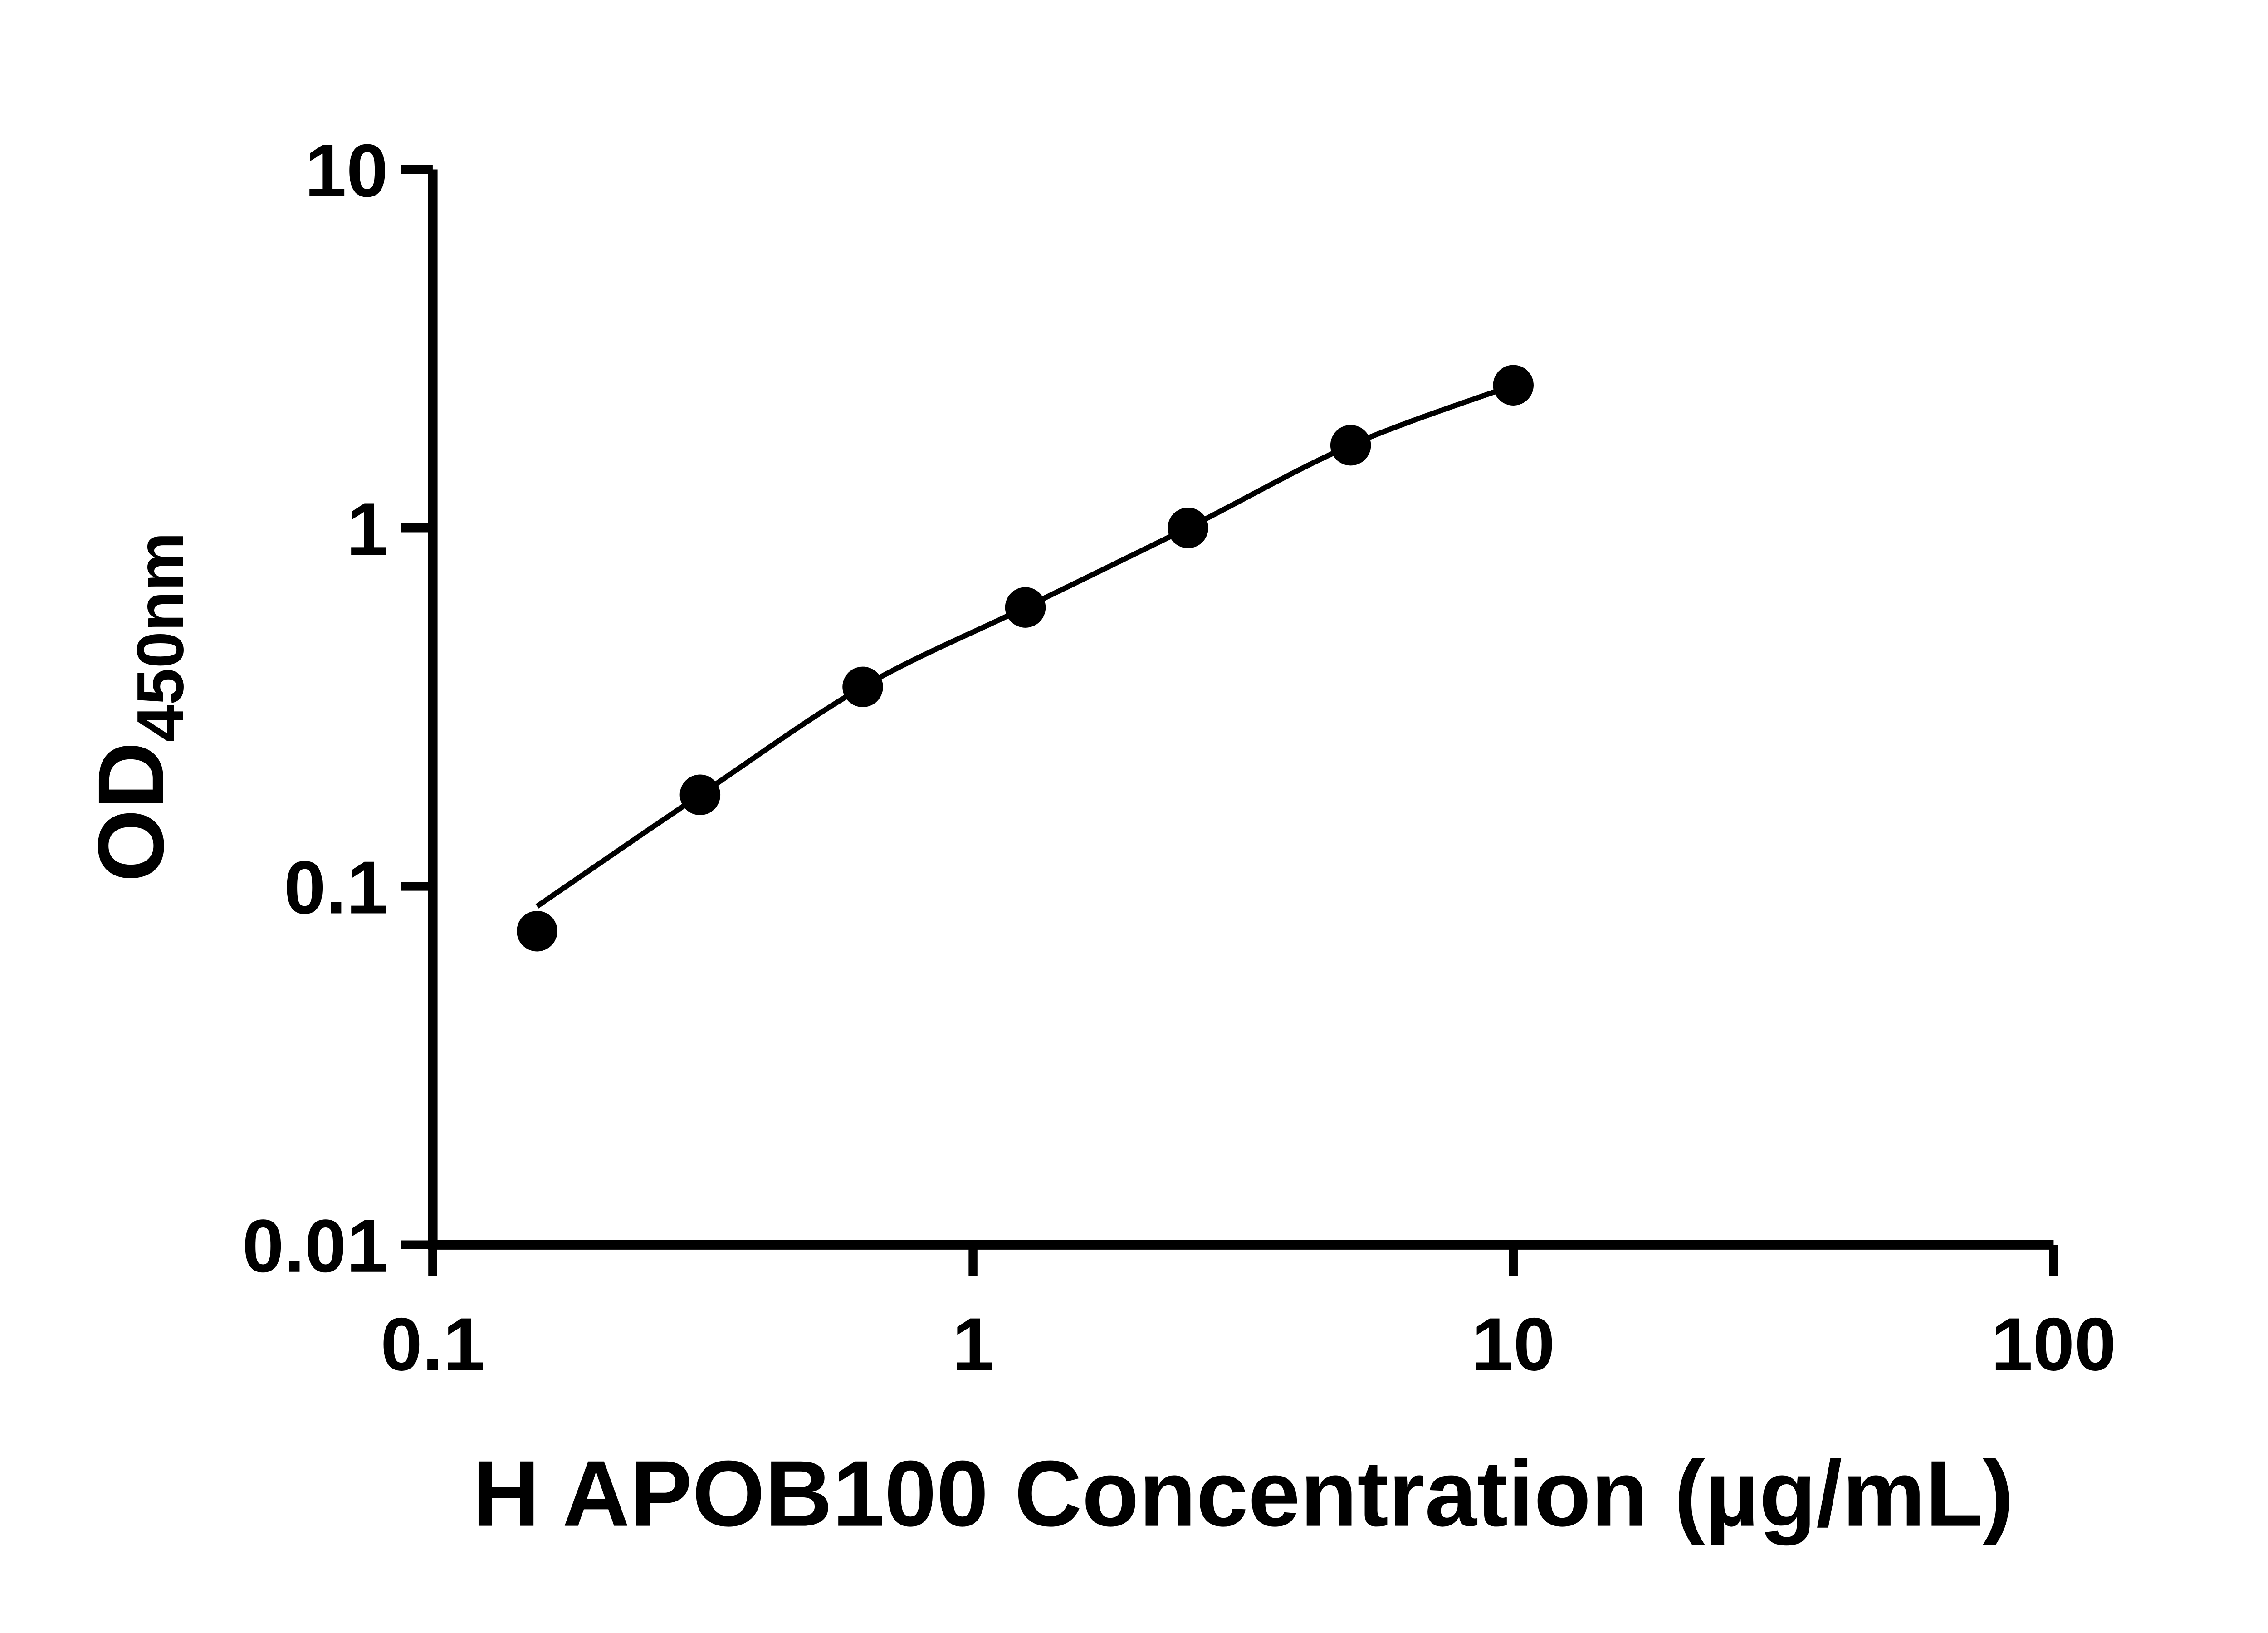 Image resolution: width=2268 pixels, height=1633 pixels. I want to click on y-tick-label: 10, so click(346, 171).